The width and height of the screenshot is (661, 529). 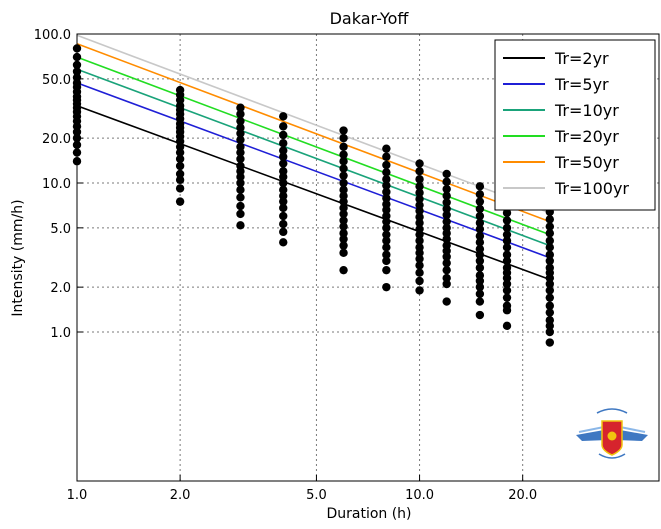 I want to click on x-tick-label: 10.0, so click(x=419, y=495).